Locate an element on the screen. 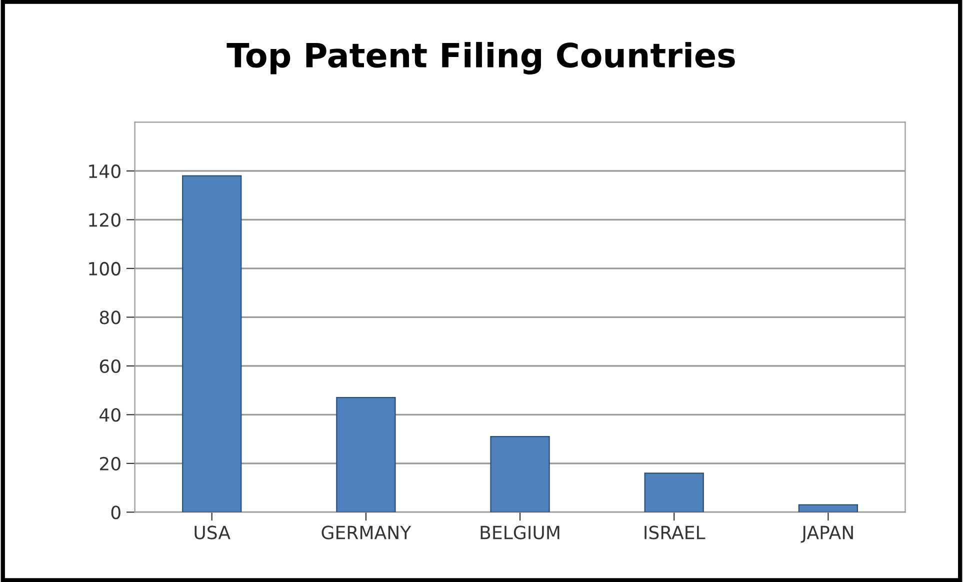  y-tick-label: 120 is located at coordinates (104, 220).